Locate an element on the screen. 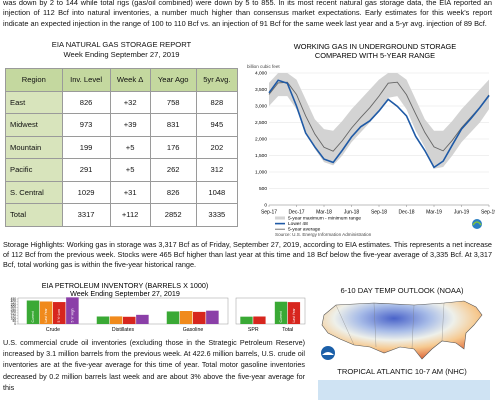 The image size is (495, 400). table-cell: S. Central is located at coordinates (34, 192).